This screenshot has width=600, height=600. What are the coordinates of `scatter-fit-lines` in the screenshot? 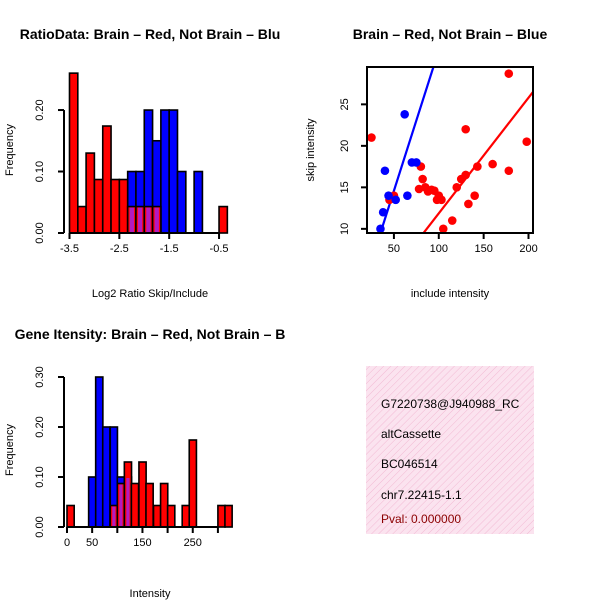 It's located at (456, 149).